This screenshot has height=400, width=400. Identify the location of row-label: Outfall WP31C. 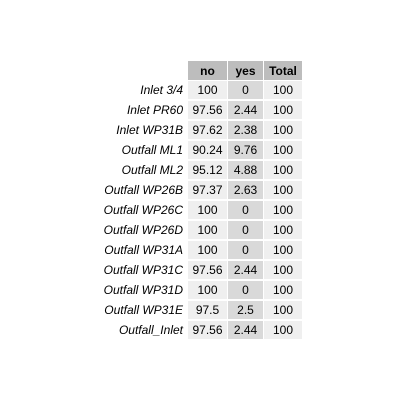
(144, 270).